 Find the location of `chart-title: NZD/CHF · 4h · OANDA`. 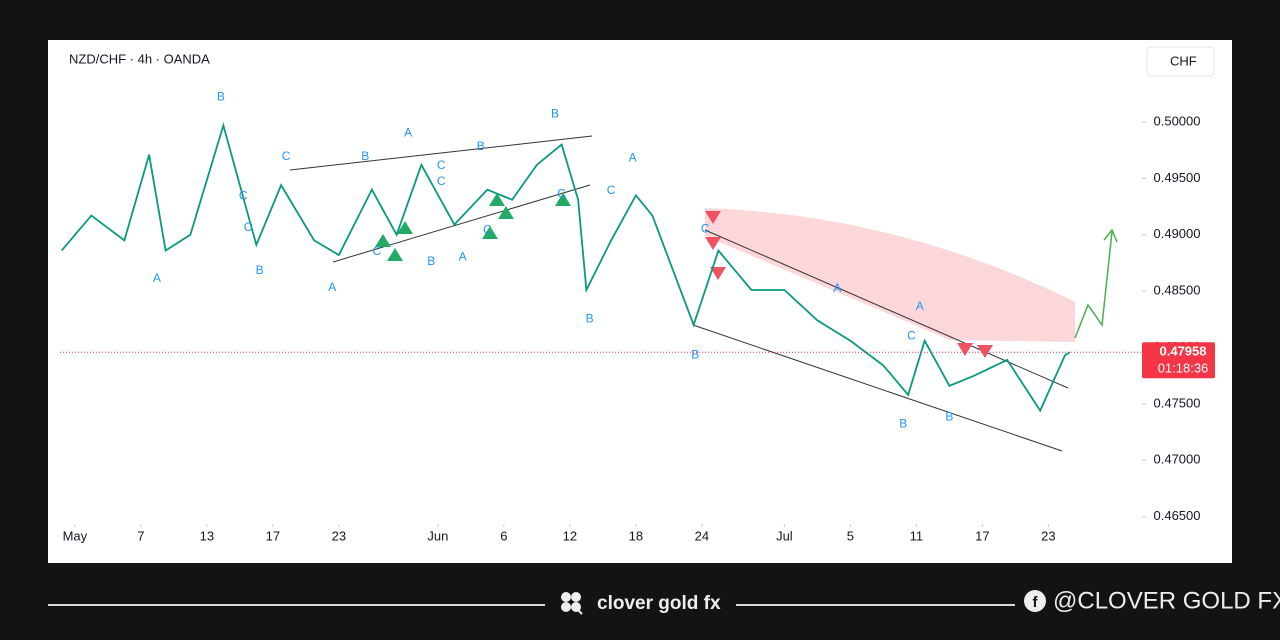

chart-title: NZD/CHF · 4h · OANDA is located at coordinates (139, 58).